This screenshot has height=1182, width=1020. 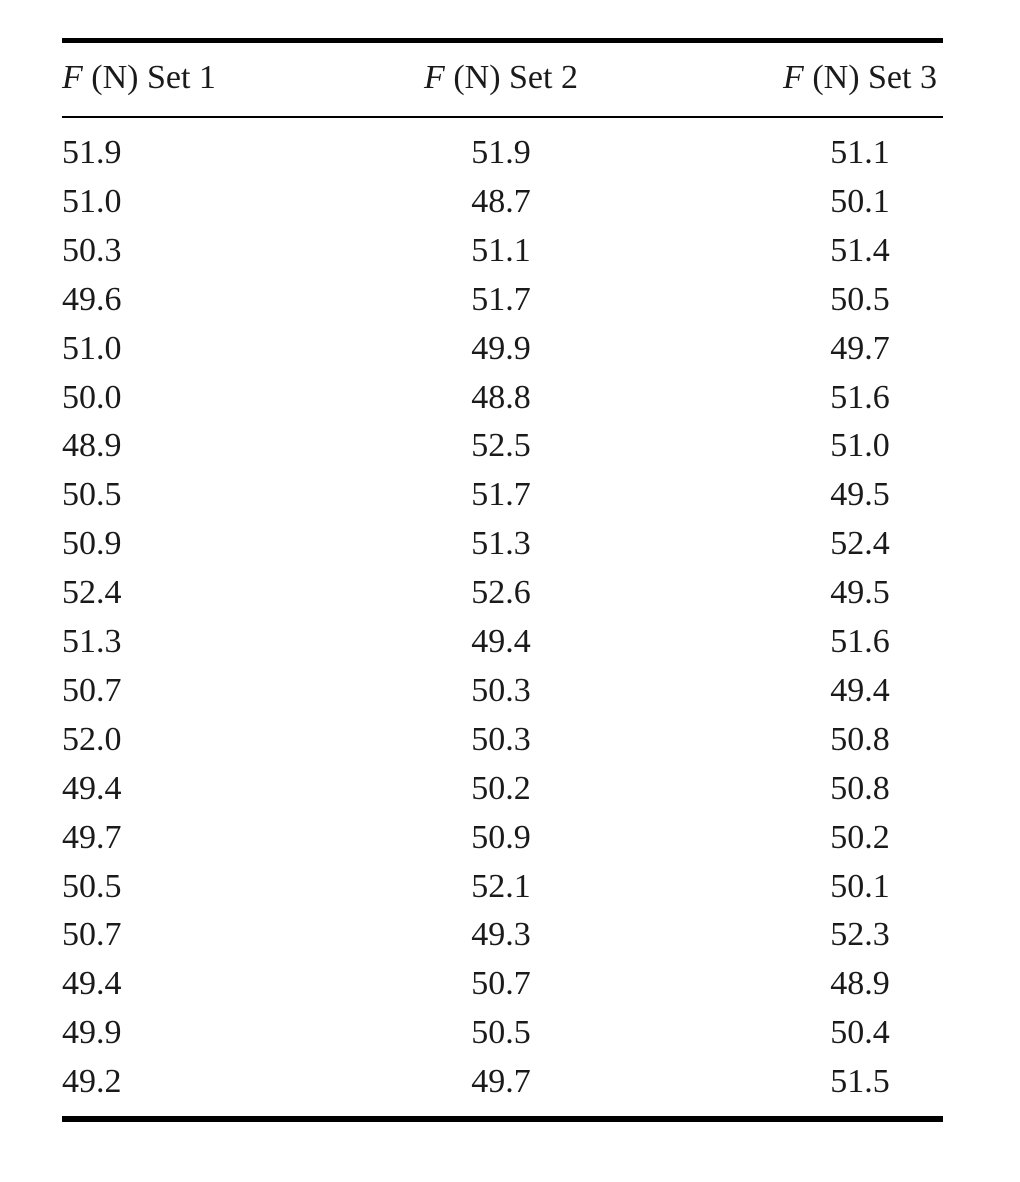 What do you see at coordinates (501, 935) in the screenshot?
I see `table-cell: 49.3` at bounding box center [501, 935].